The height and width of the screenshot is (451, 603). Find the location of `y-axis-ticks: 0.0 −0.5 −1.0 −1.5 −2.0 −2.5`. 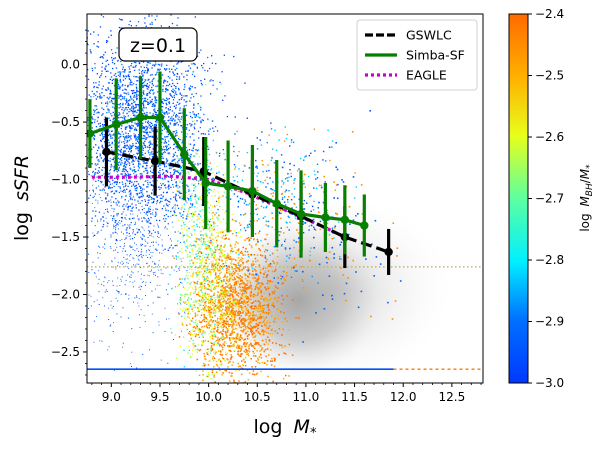

y-axis-ticks: 0.0 −0.5 −1.0 −1.5 −2.0 −2.5 is located at coordinates (69, 202).